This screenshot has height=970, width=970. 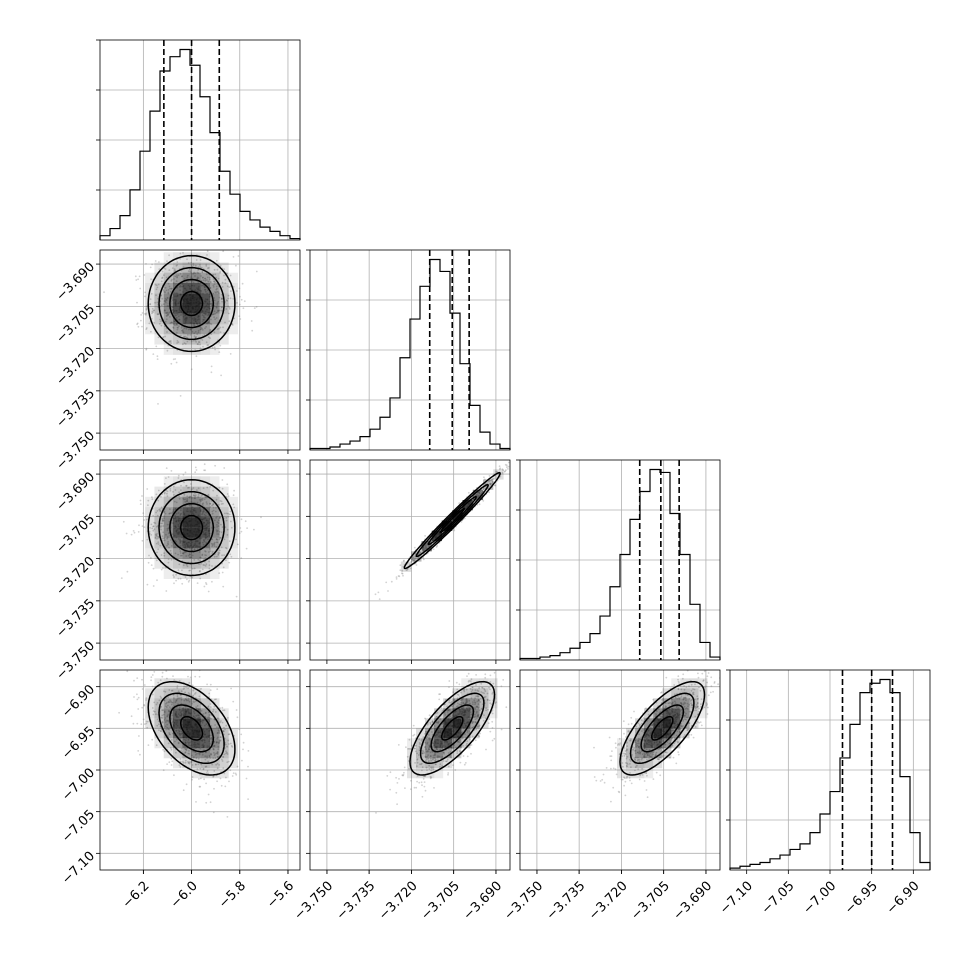 I want to click on panel-frame, so click(x=410, y=560).